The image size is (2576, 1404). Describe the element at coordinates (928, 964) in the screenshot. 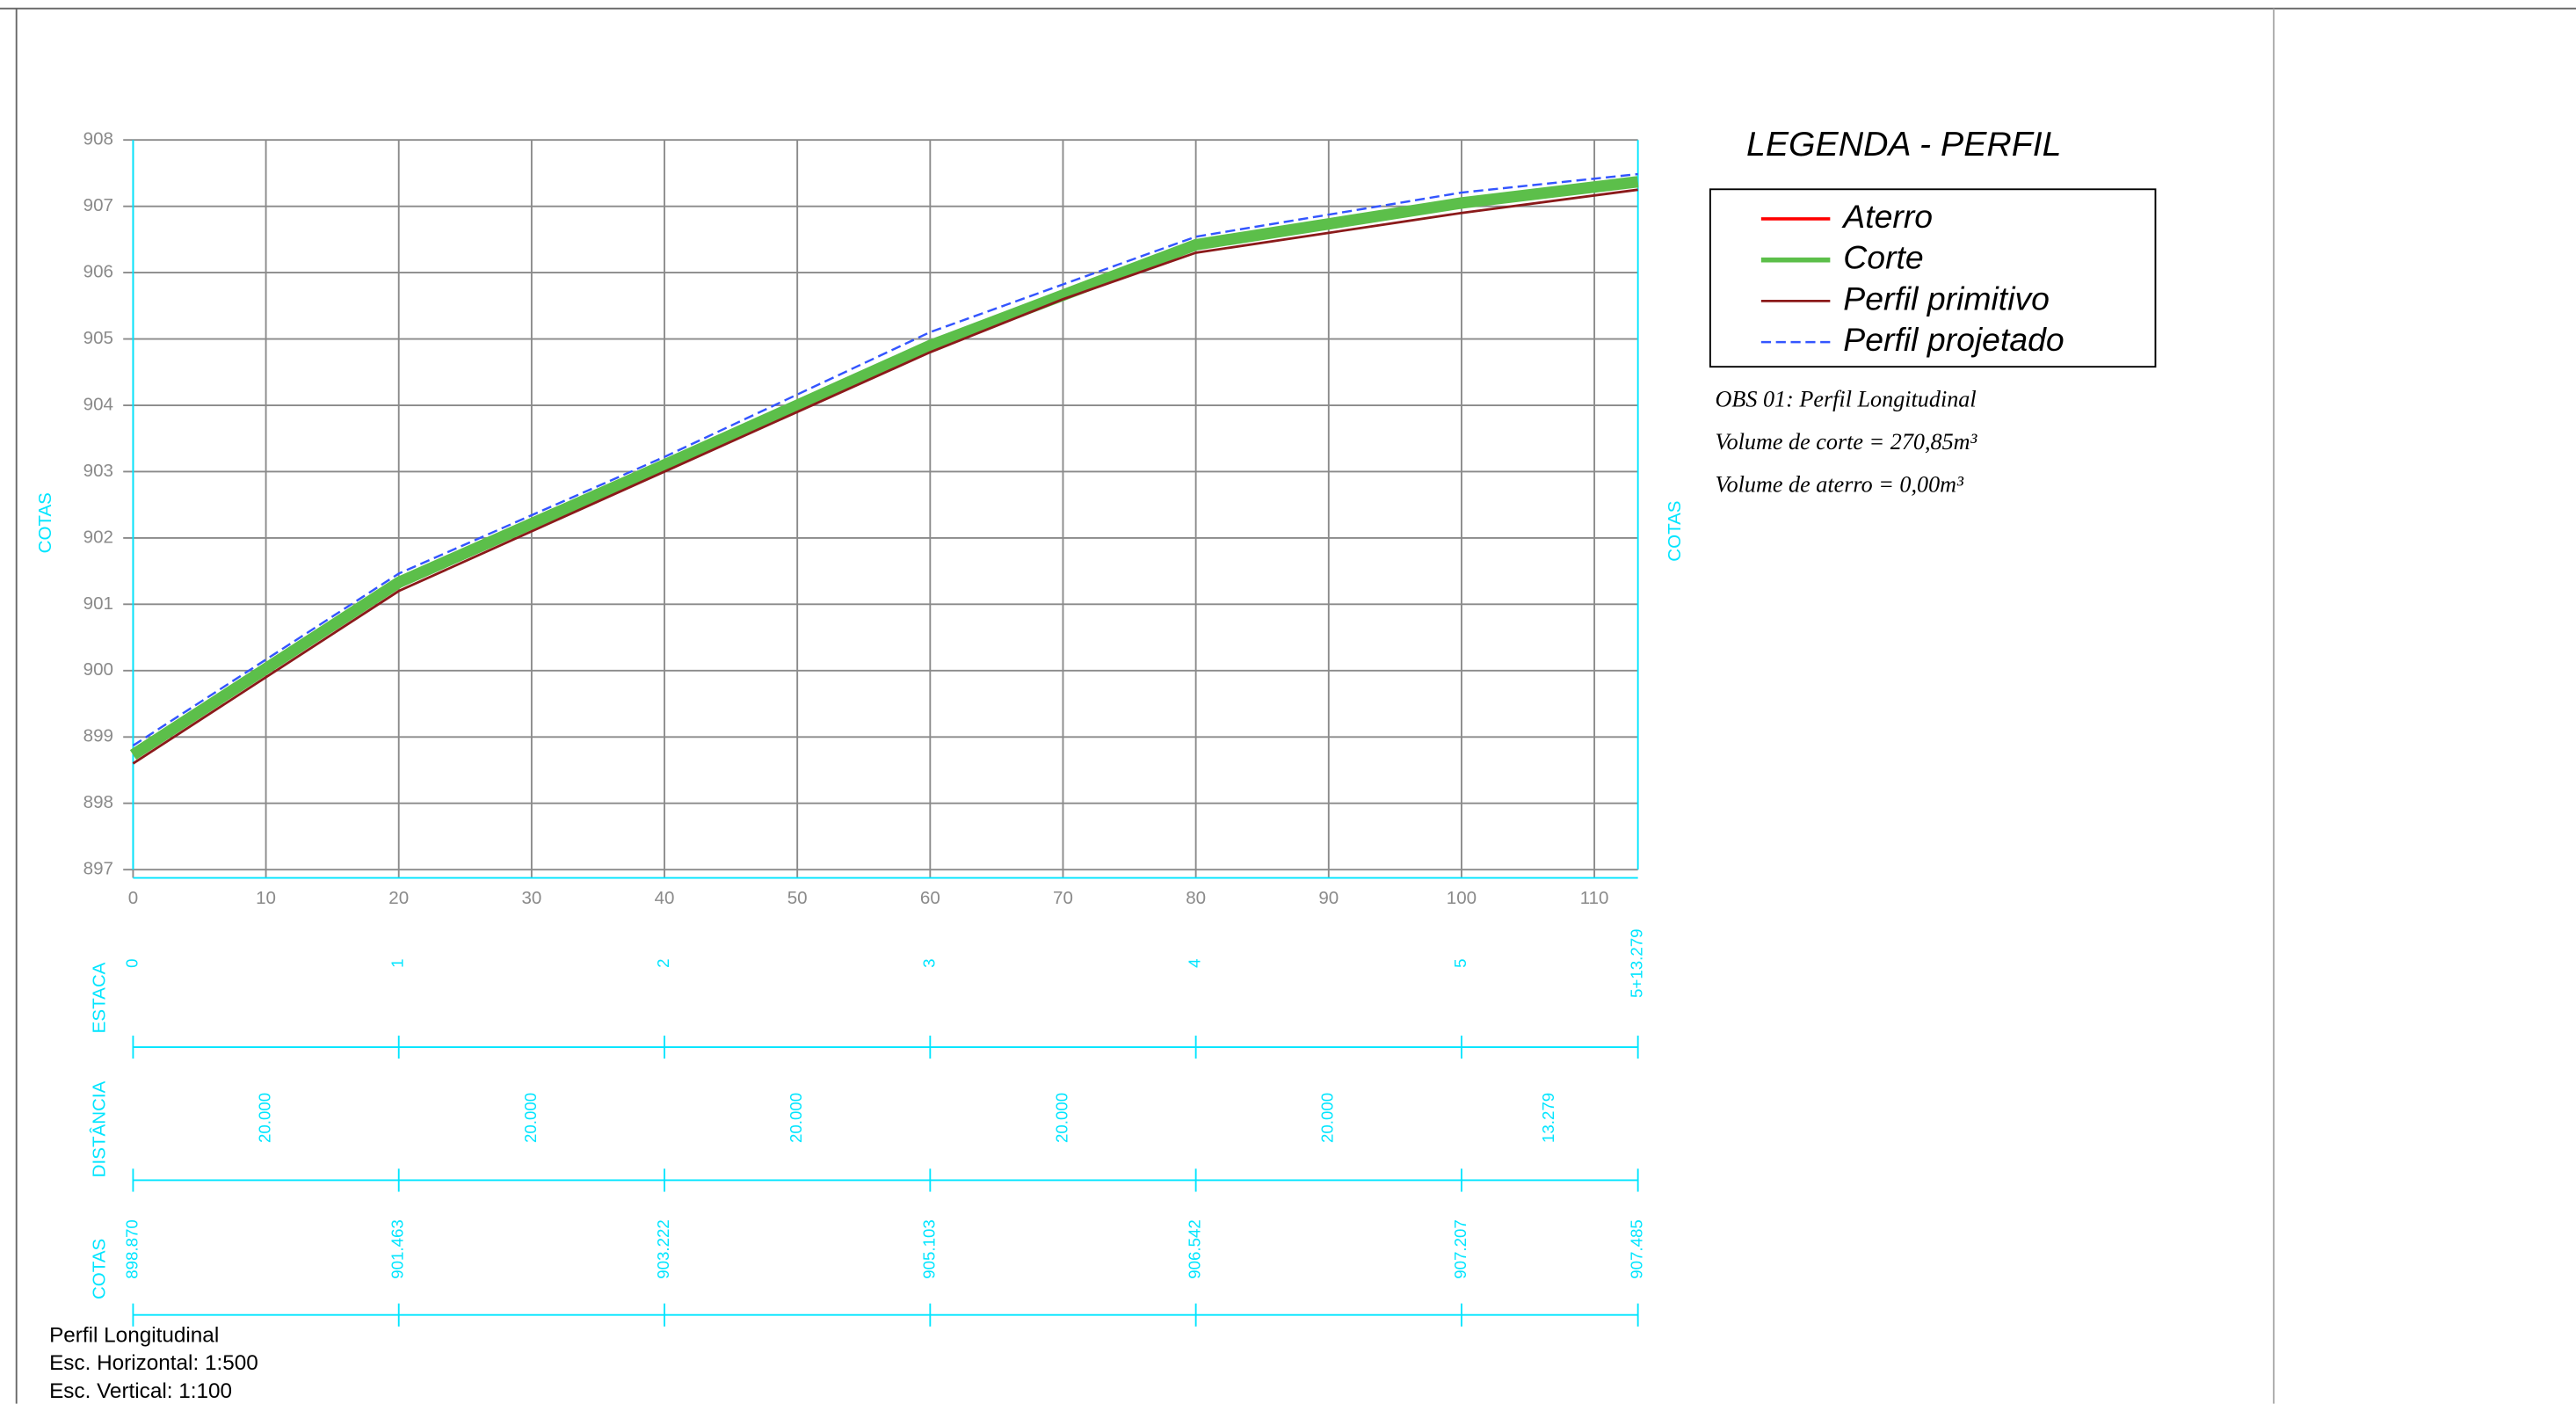

I see `estaca-label: 3` at that location.